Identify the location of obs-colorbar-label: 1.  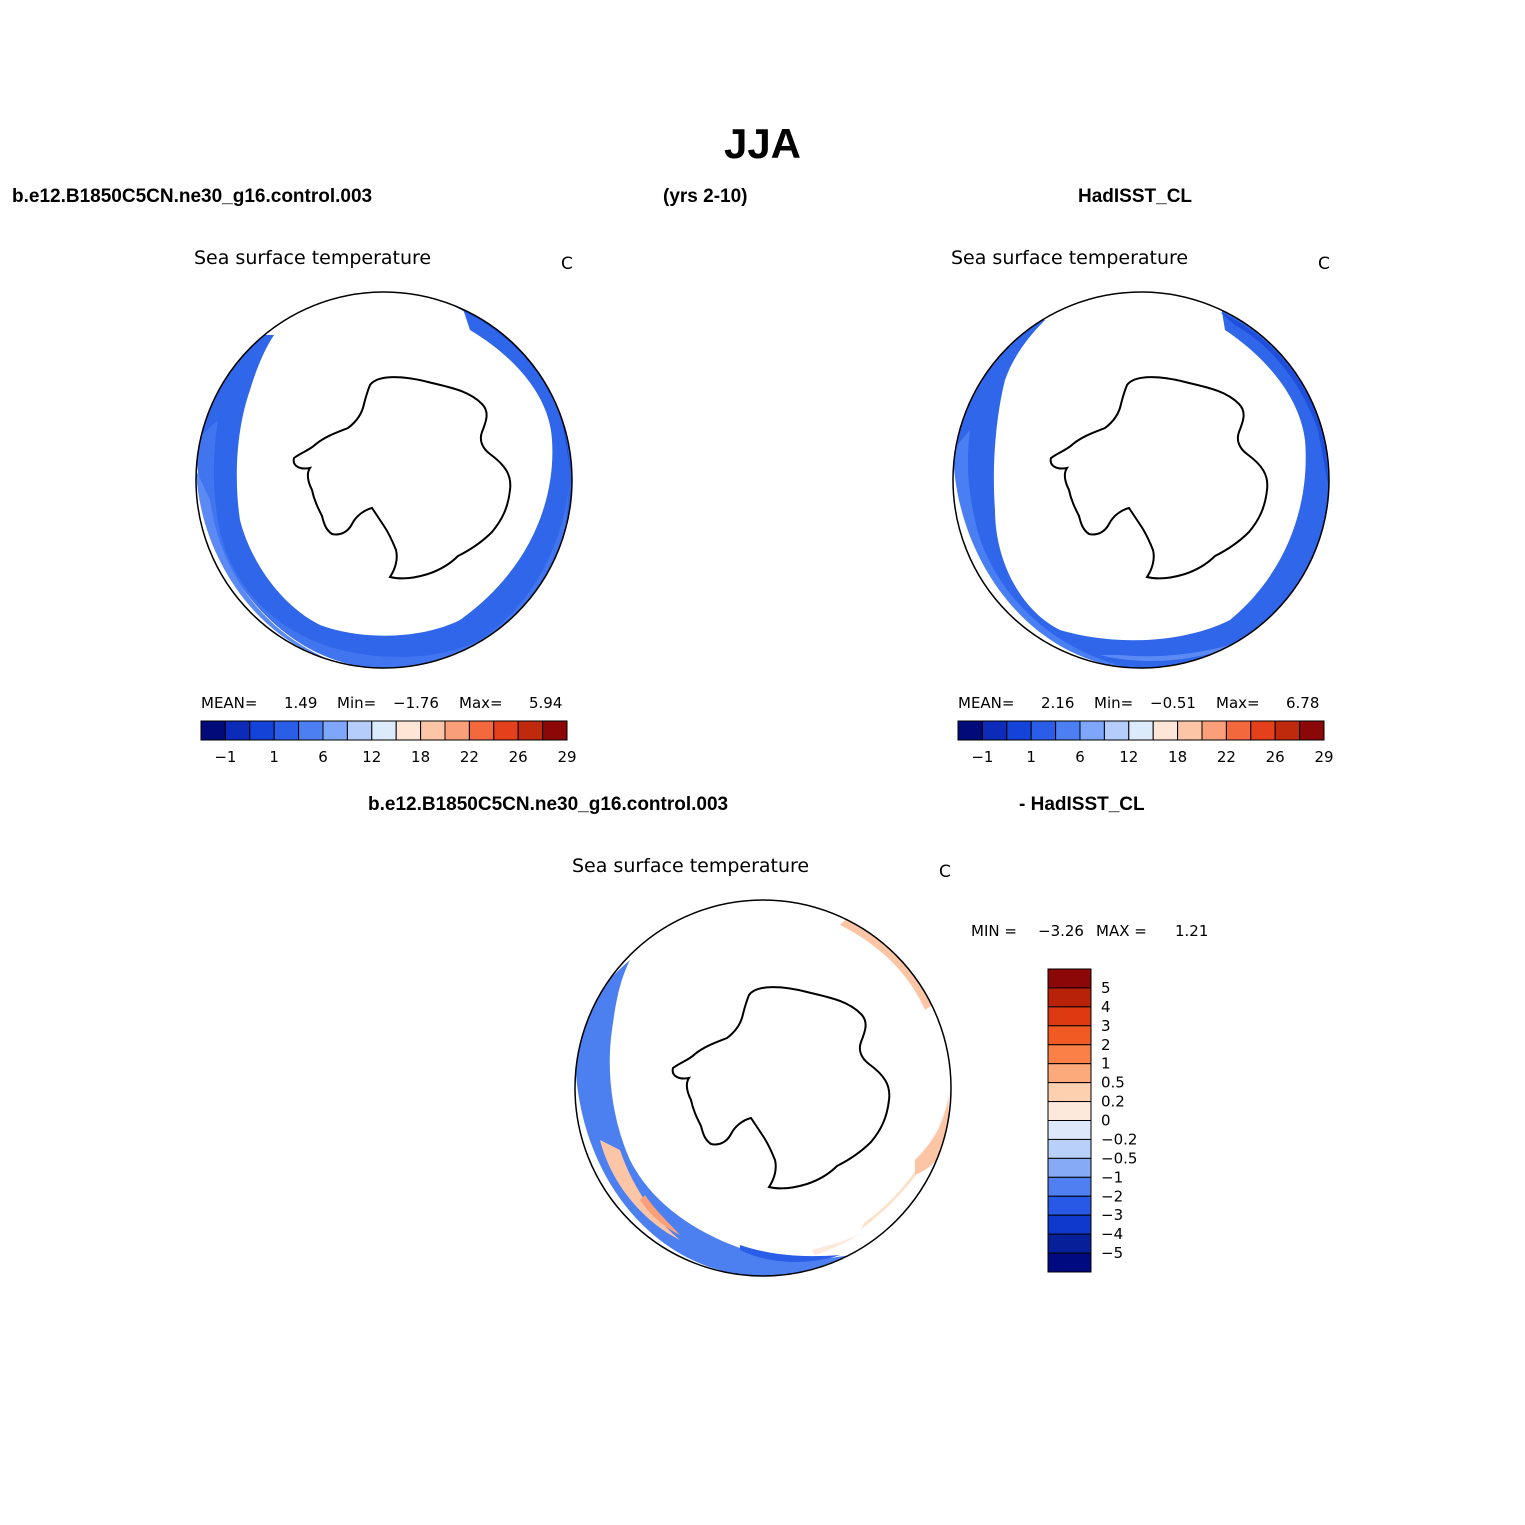
(1031, 757).